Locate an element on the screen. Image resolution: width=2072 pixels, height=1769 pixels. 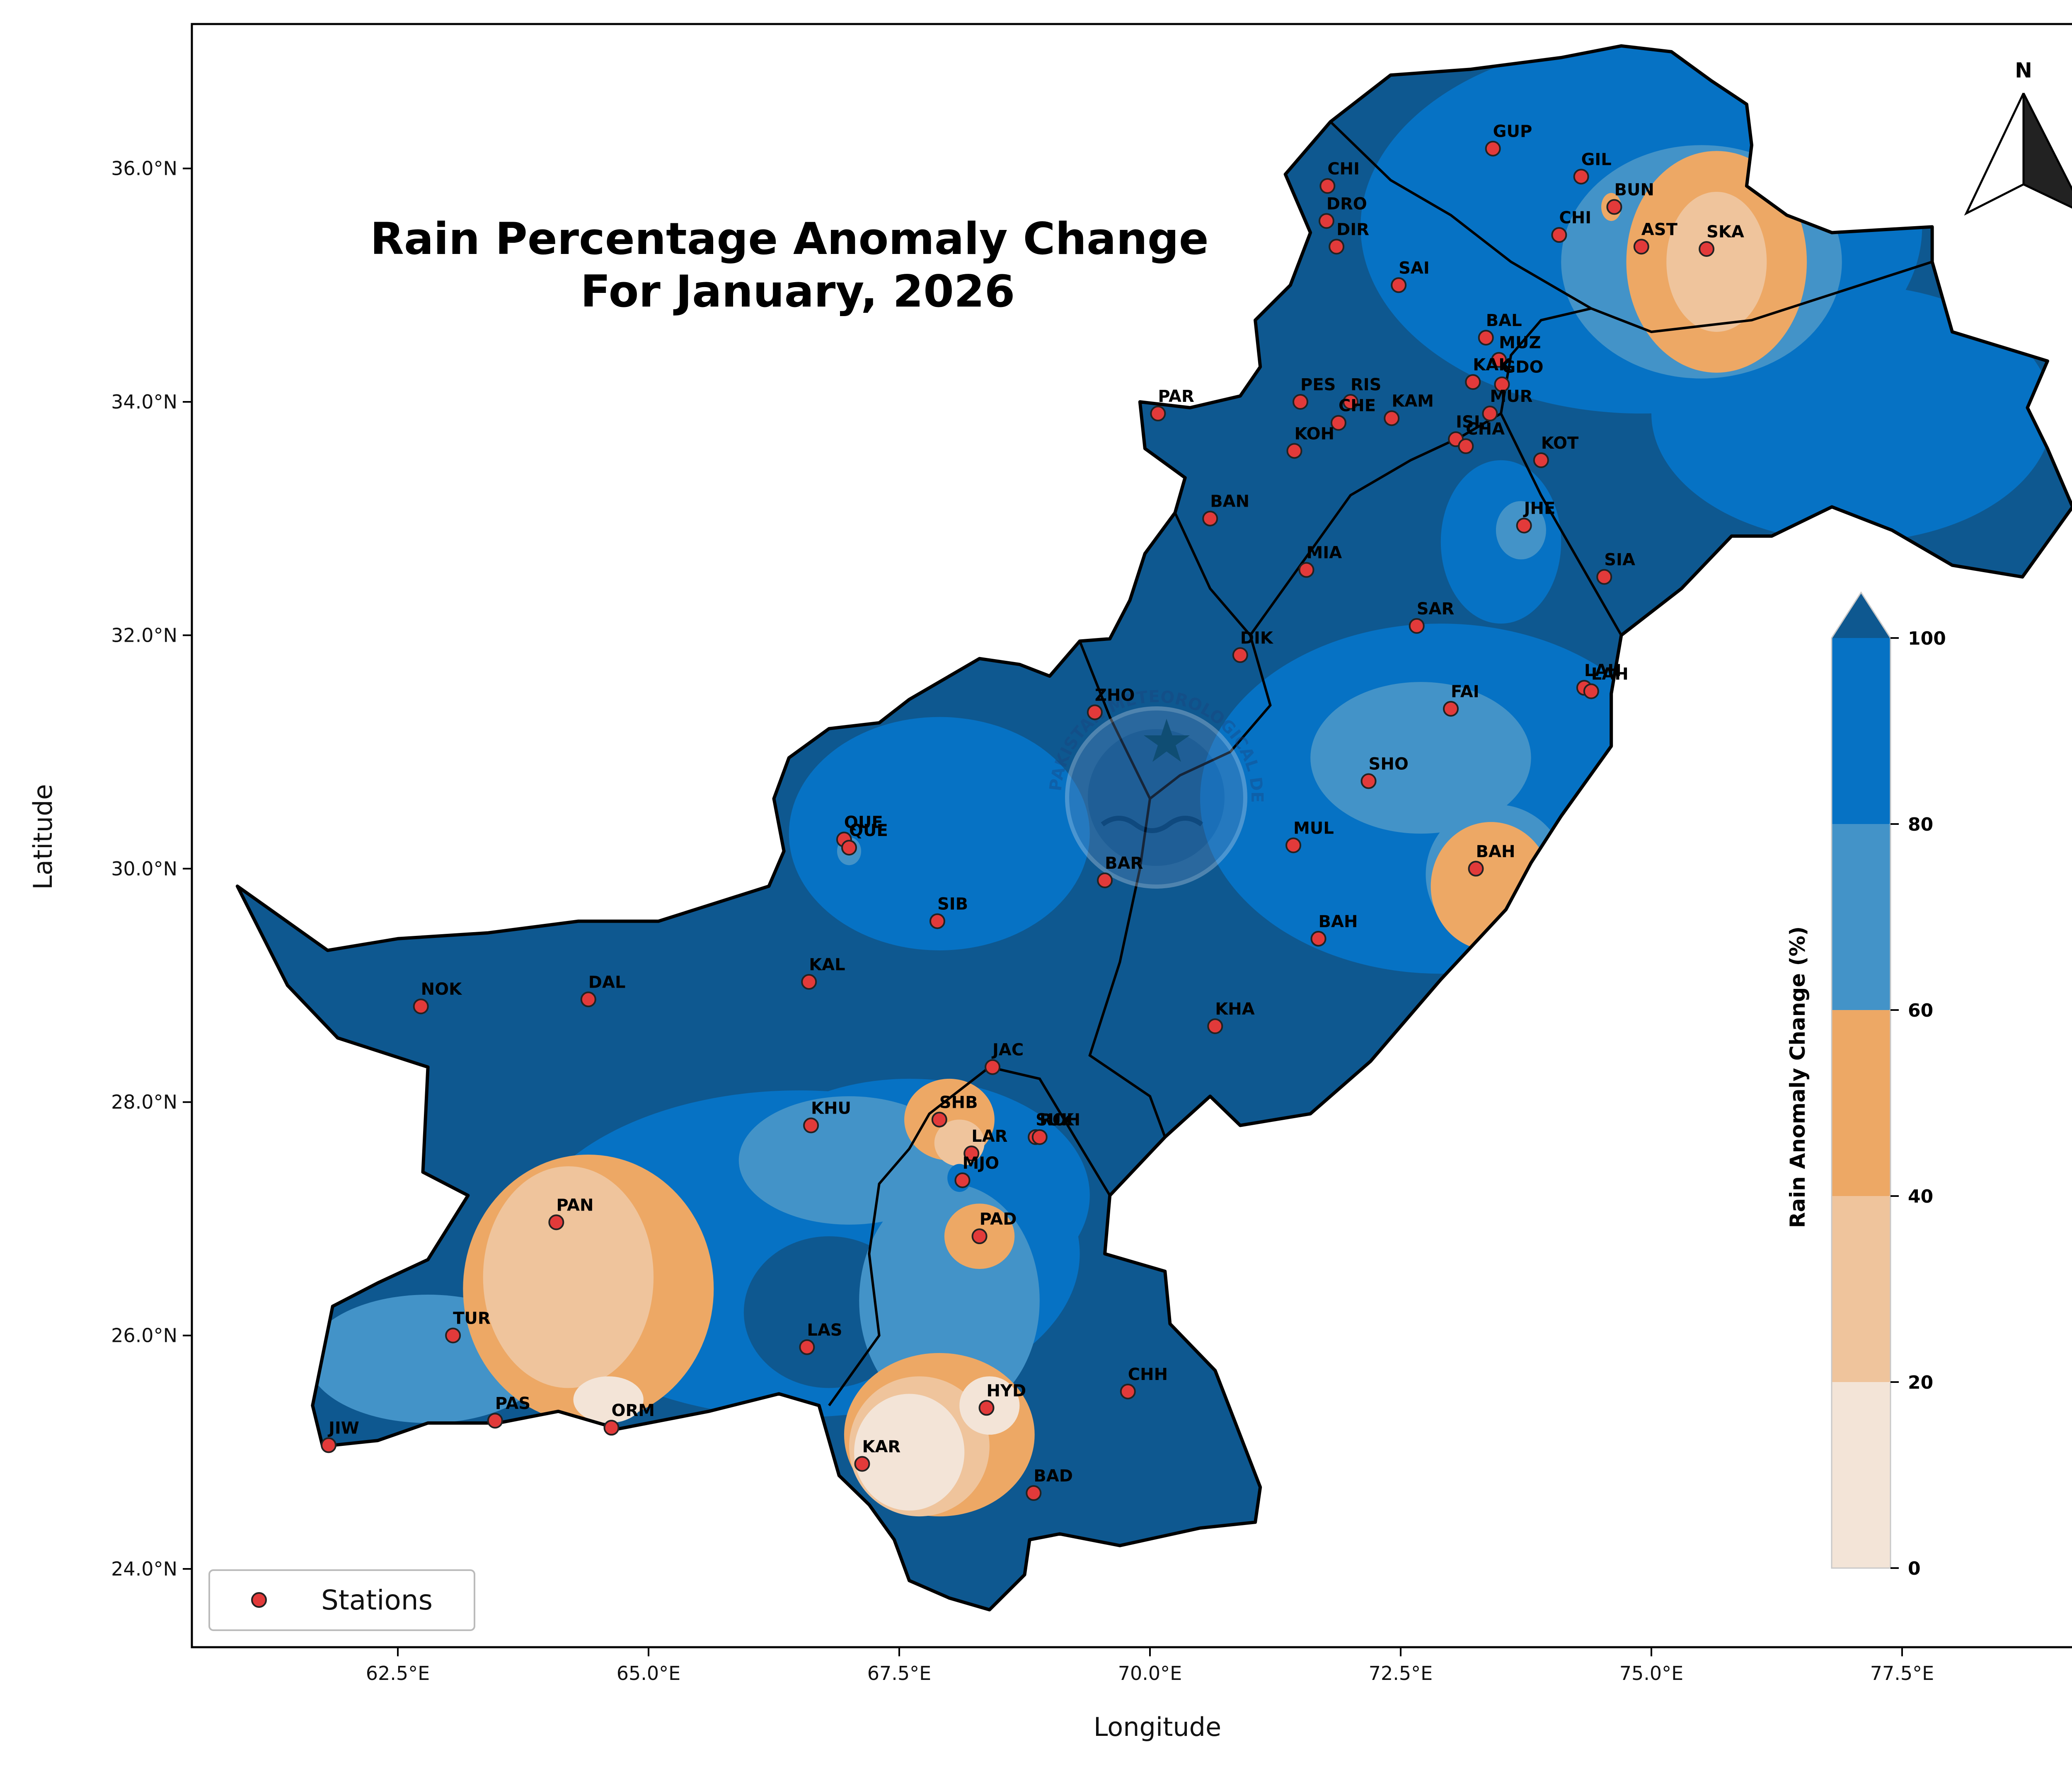
station-marker: LAR is located at coordinates (985, 1144).